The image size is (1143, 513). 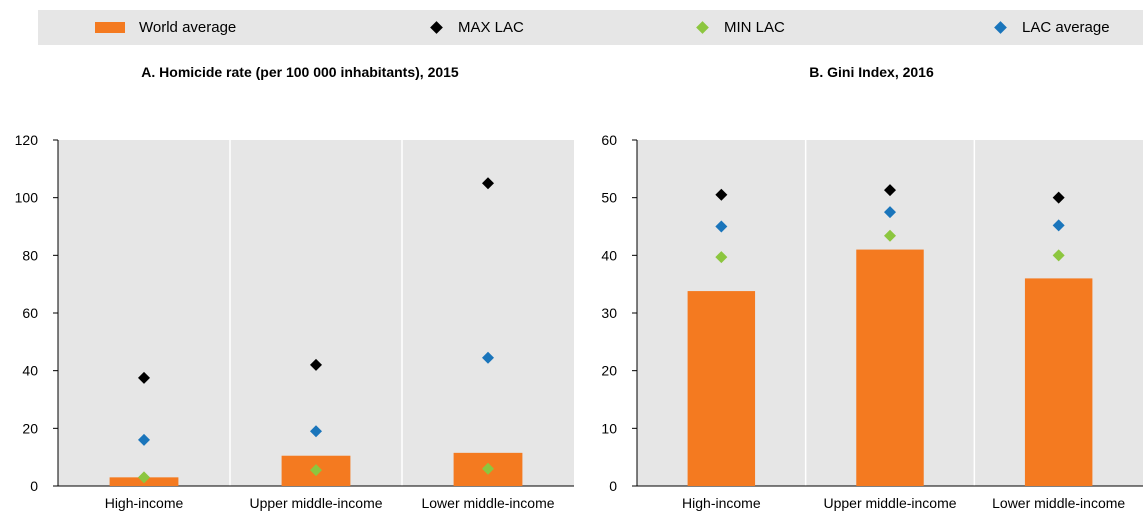 What do you see at coordinates (1066, 27) in the screenshot?
I see `legend-label: LAC average` at bounding box center [1066, 27].